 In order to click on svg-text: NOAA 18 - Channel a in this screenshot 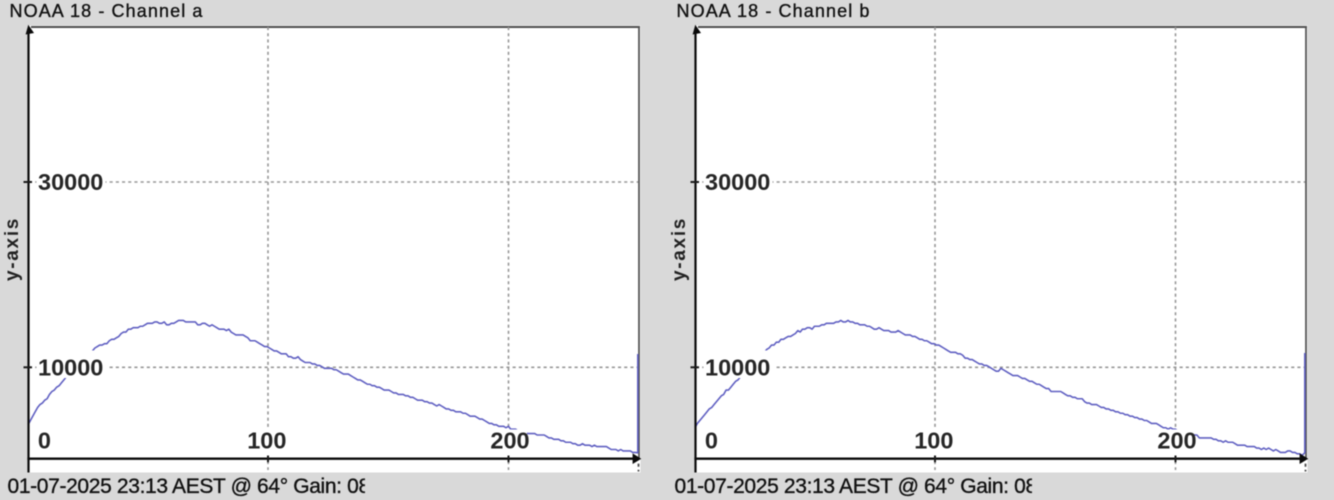, I will do `click(107, 11)`.